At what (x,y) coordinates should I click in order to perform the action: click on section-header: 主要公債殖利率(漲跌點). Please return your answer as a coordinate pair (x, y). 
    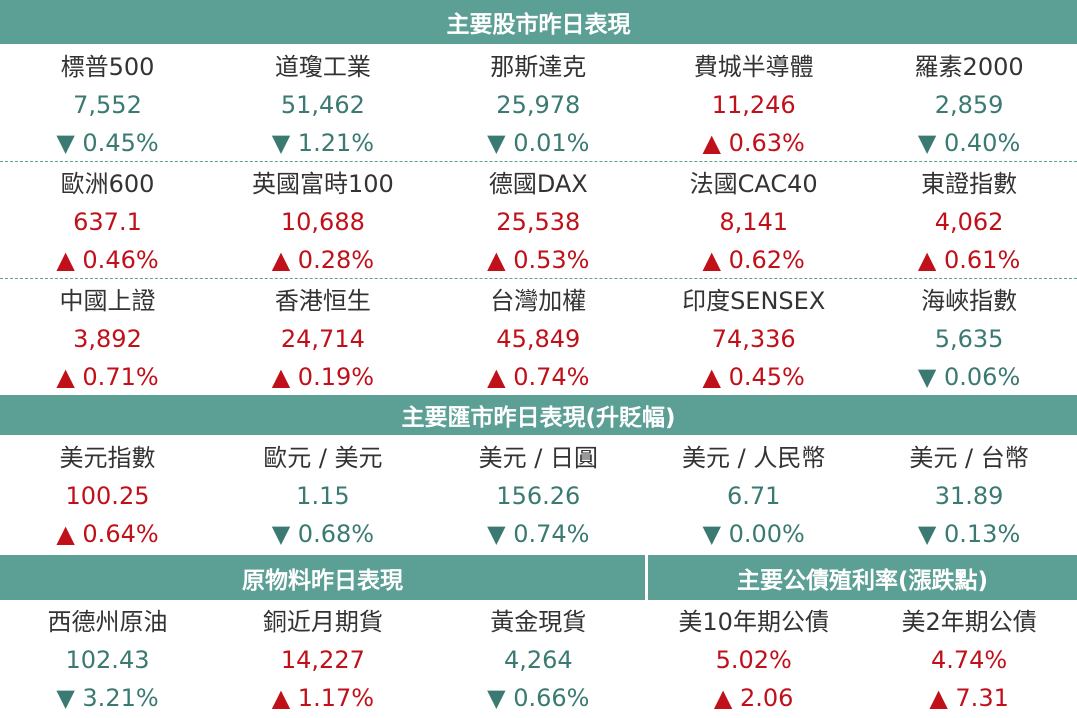
    Looking at the image, I should click on (862, 577).